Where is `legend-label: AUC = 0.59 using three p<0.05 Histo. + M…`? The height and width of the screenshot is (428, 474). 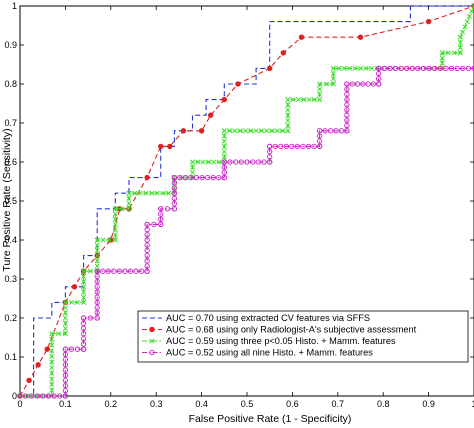
legend-label: AUC = 0.59 using three p<0.05 Histo. + M… is located at coordinates (281, 341).